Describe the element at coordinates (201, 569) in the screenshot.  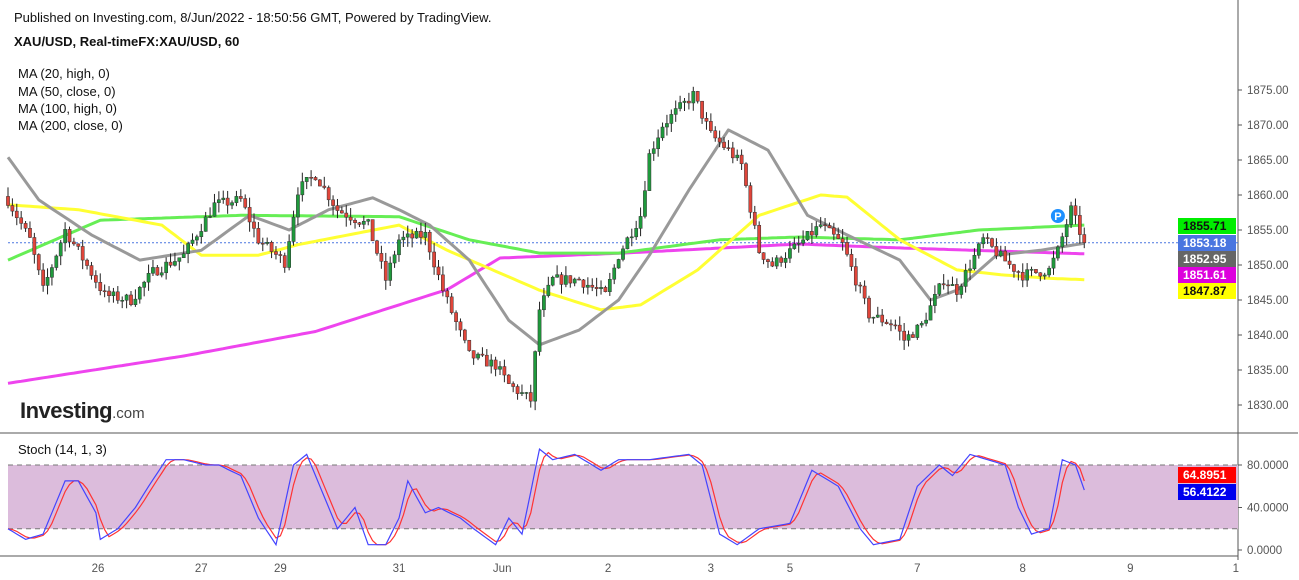
I see `time-tick-label: 27` at that location.